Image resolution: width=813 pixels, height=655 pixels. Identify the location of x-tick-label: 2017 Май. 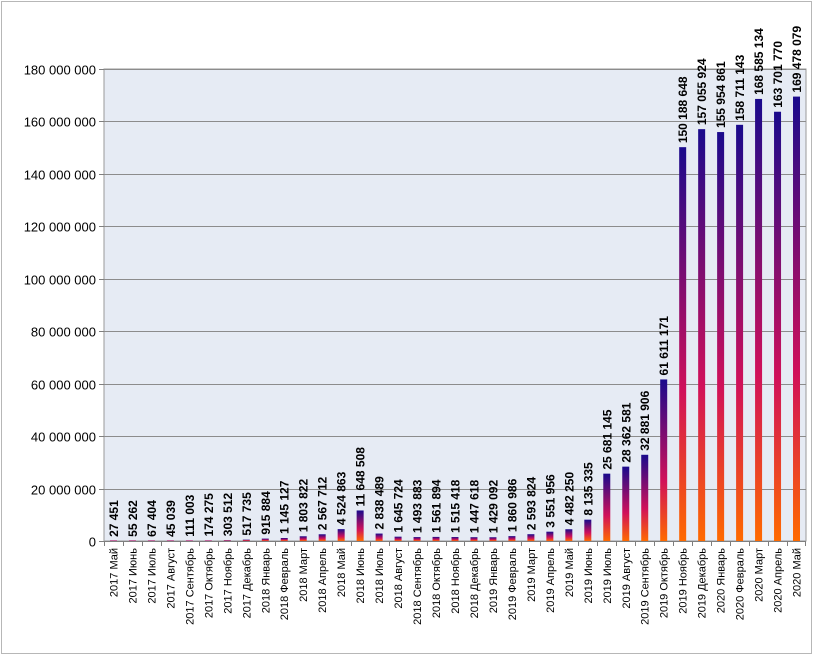
(114, 572).